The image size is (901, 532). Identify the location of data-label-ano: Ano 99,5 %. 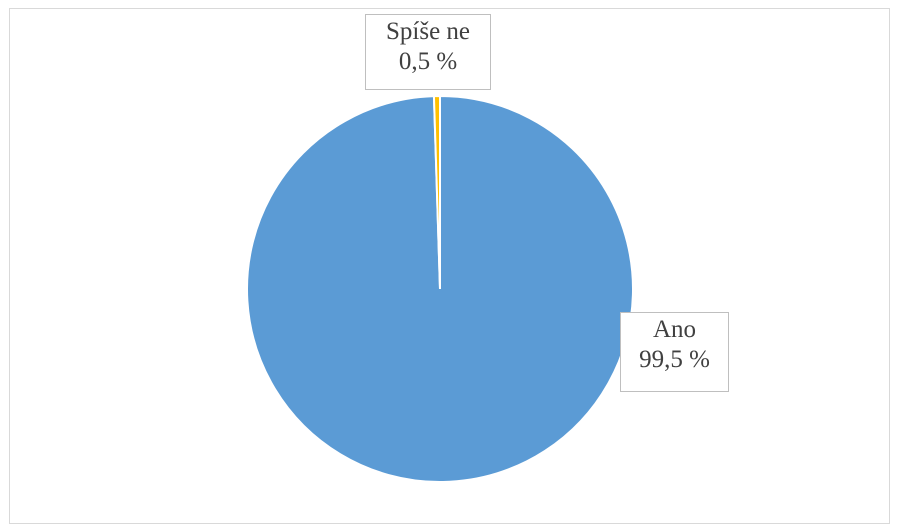
(674, 352).